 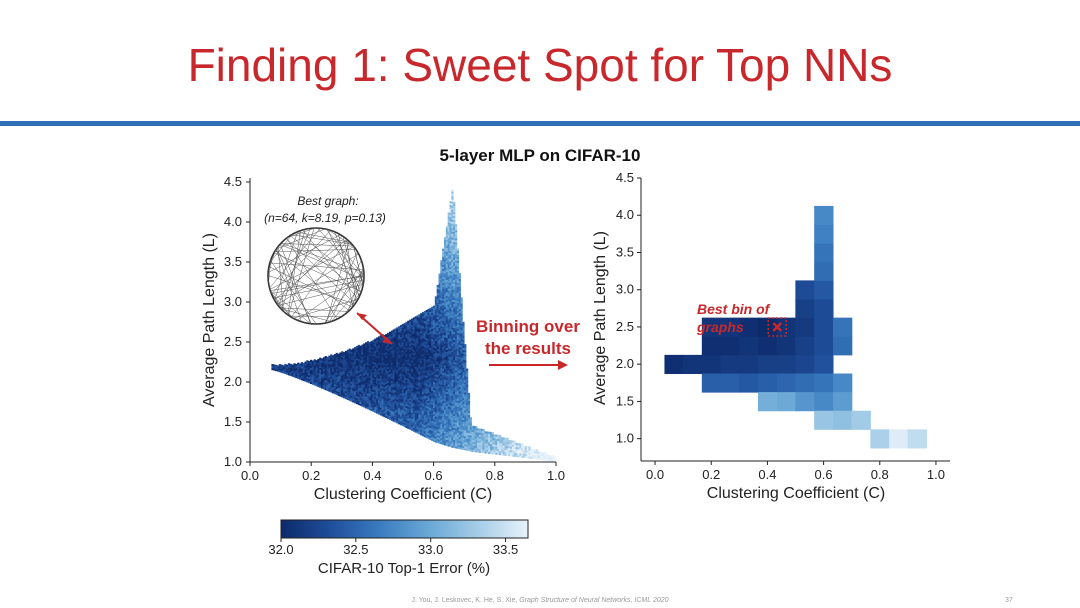 I want to click on best-bin-box, so click(x=777, y=327).